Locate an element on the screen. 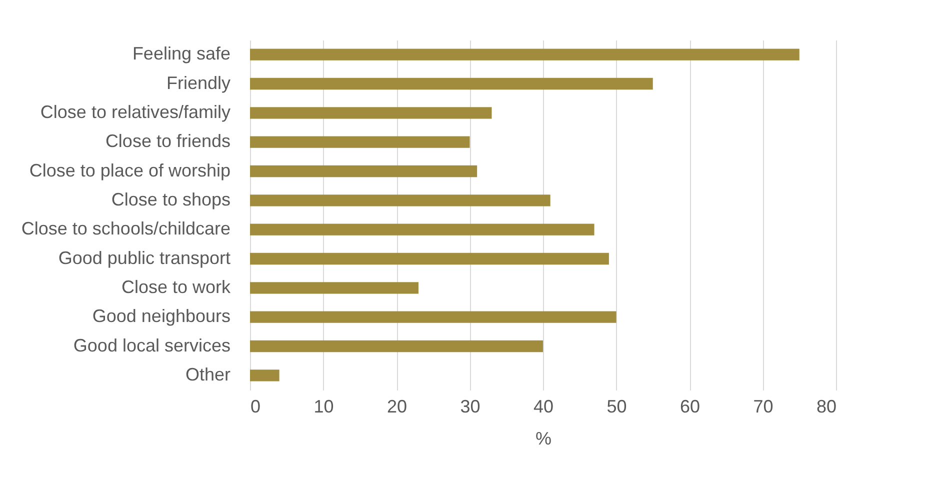 The height and width of the screenshot is (497, 947). x-tick-label: 70 is located at coordinates (763, 406).